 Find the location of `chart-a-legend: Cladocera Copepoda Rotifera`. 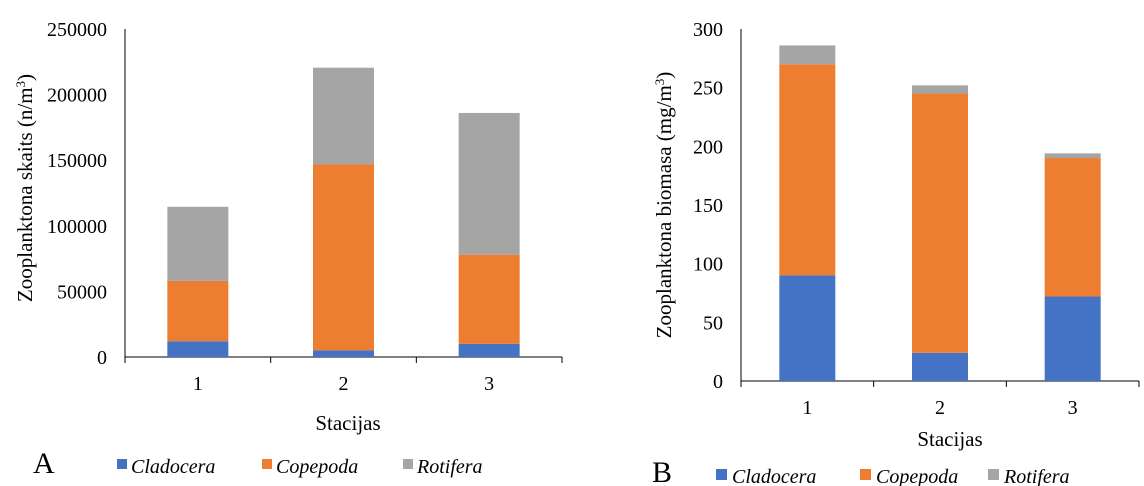

chart-a-legend: Cladocera Copepoda Rotifera is located at coordinates (300, 467).